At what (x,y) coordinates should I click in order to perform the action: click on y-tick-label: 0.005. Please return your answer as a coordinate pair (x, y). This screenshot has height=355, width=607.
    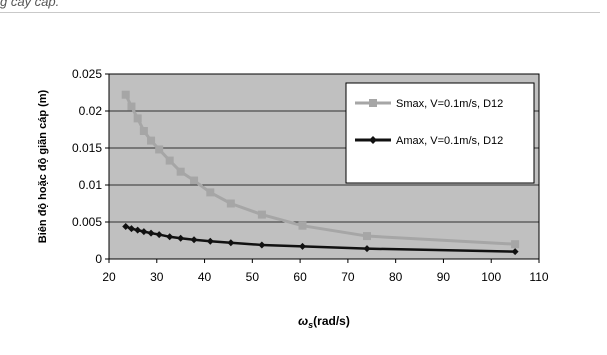
    Looking at the image, I should click on (87, 222).